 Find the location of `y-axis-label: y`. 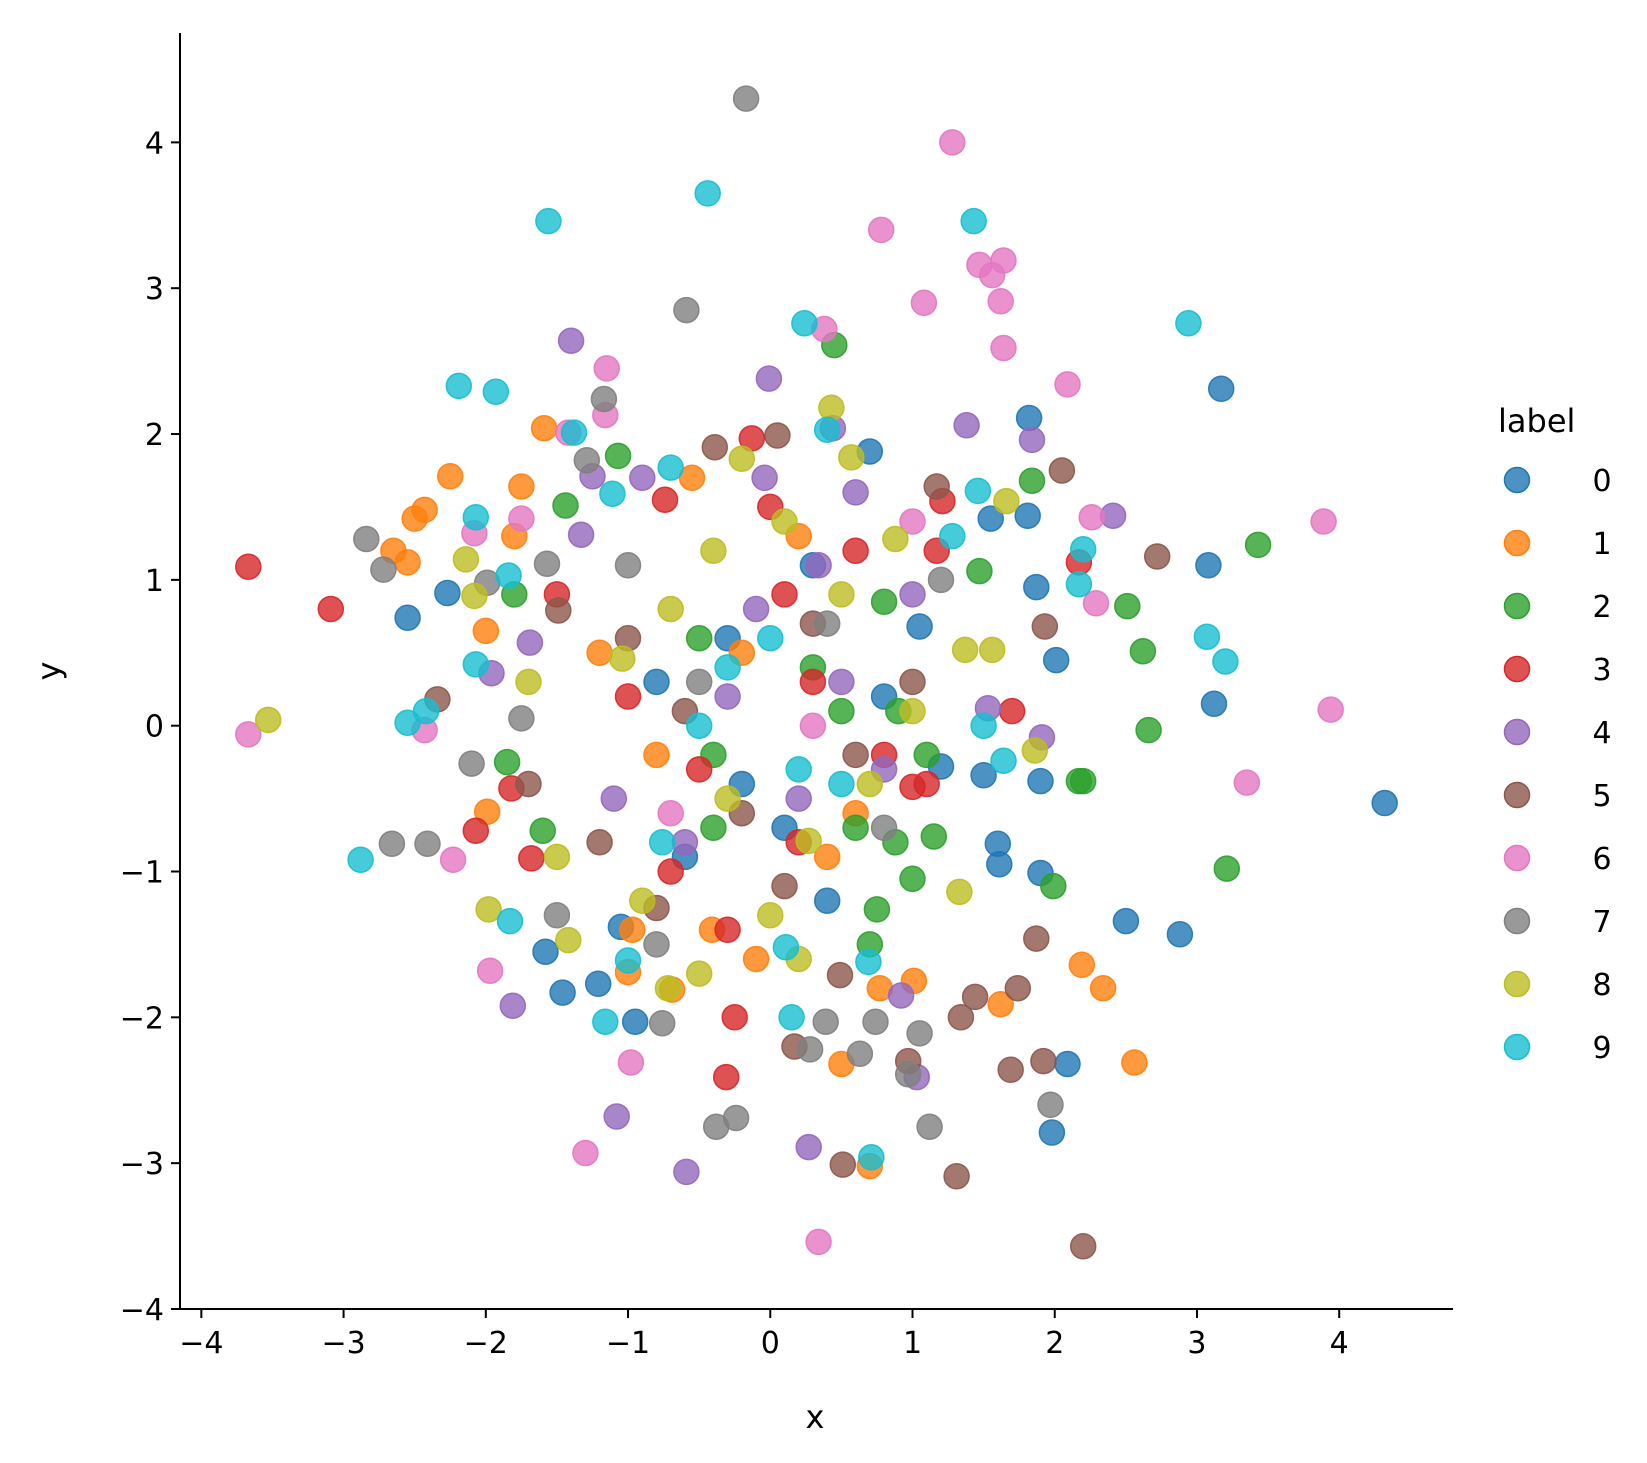

y-axis-label: y is located at coordinates (49, 671).